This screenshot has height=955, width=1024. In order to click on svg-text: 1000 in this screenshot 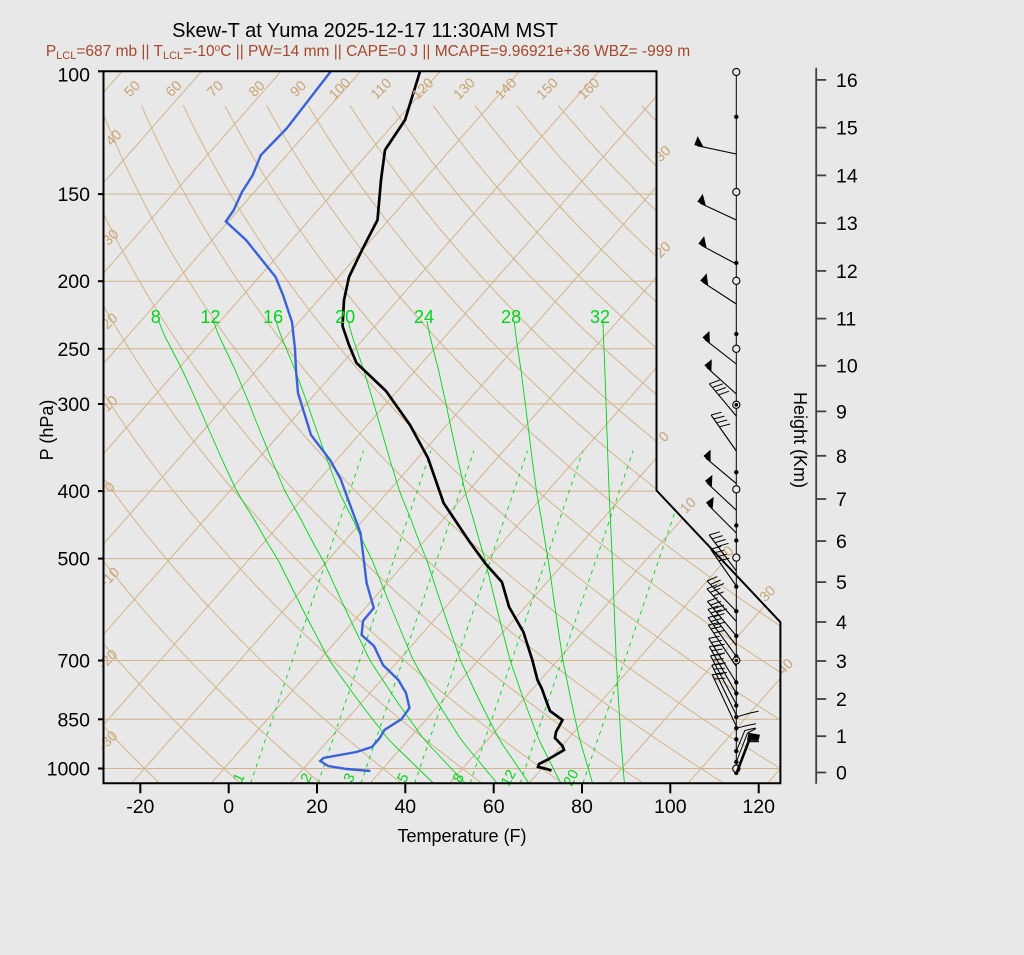, I will do `click(69, 770)`.